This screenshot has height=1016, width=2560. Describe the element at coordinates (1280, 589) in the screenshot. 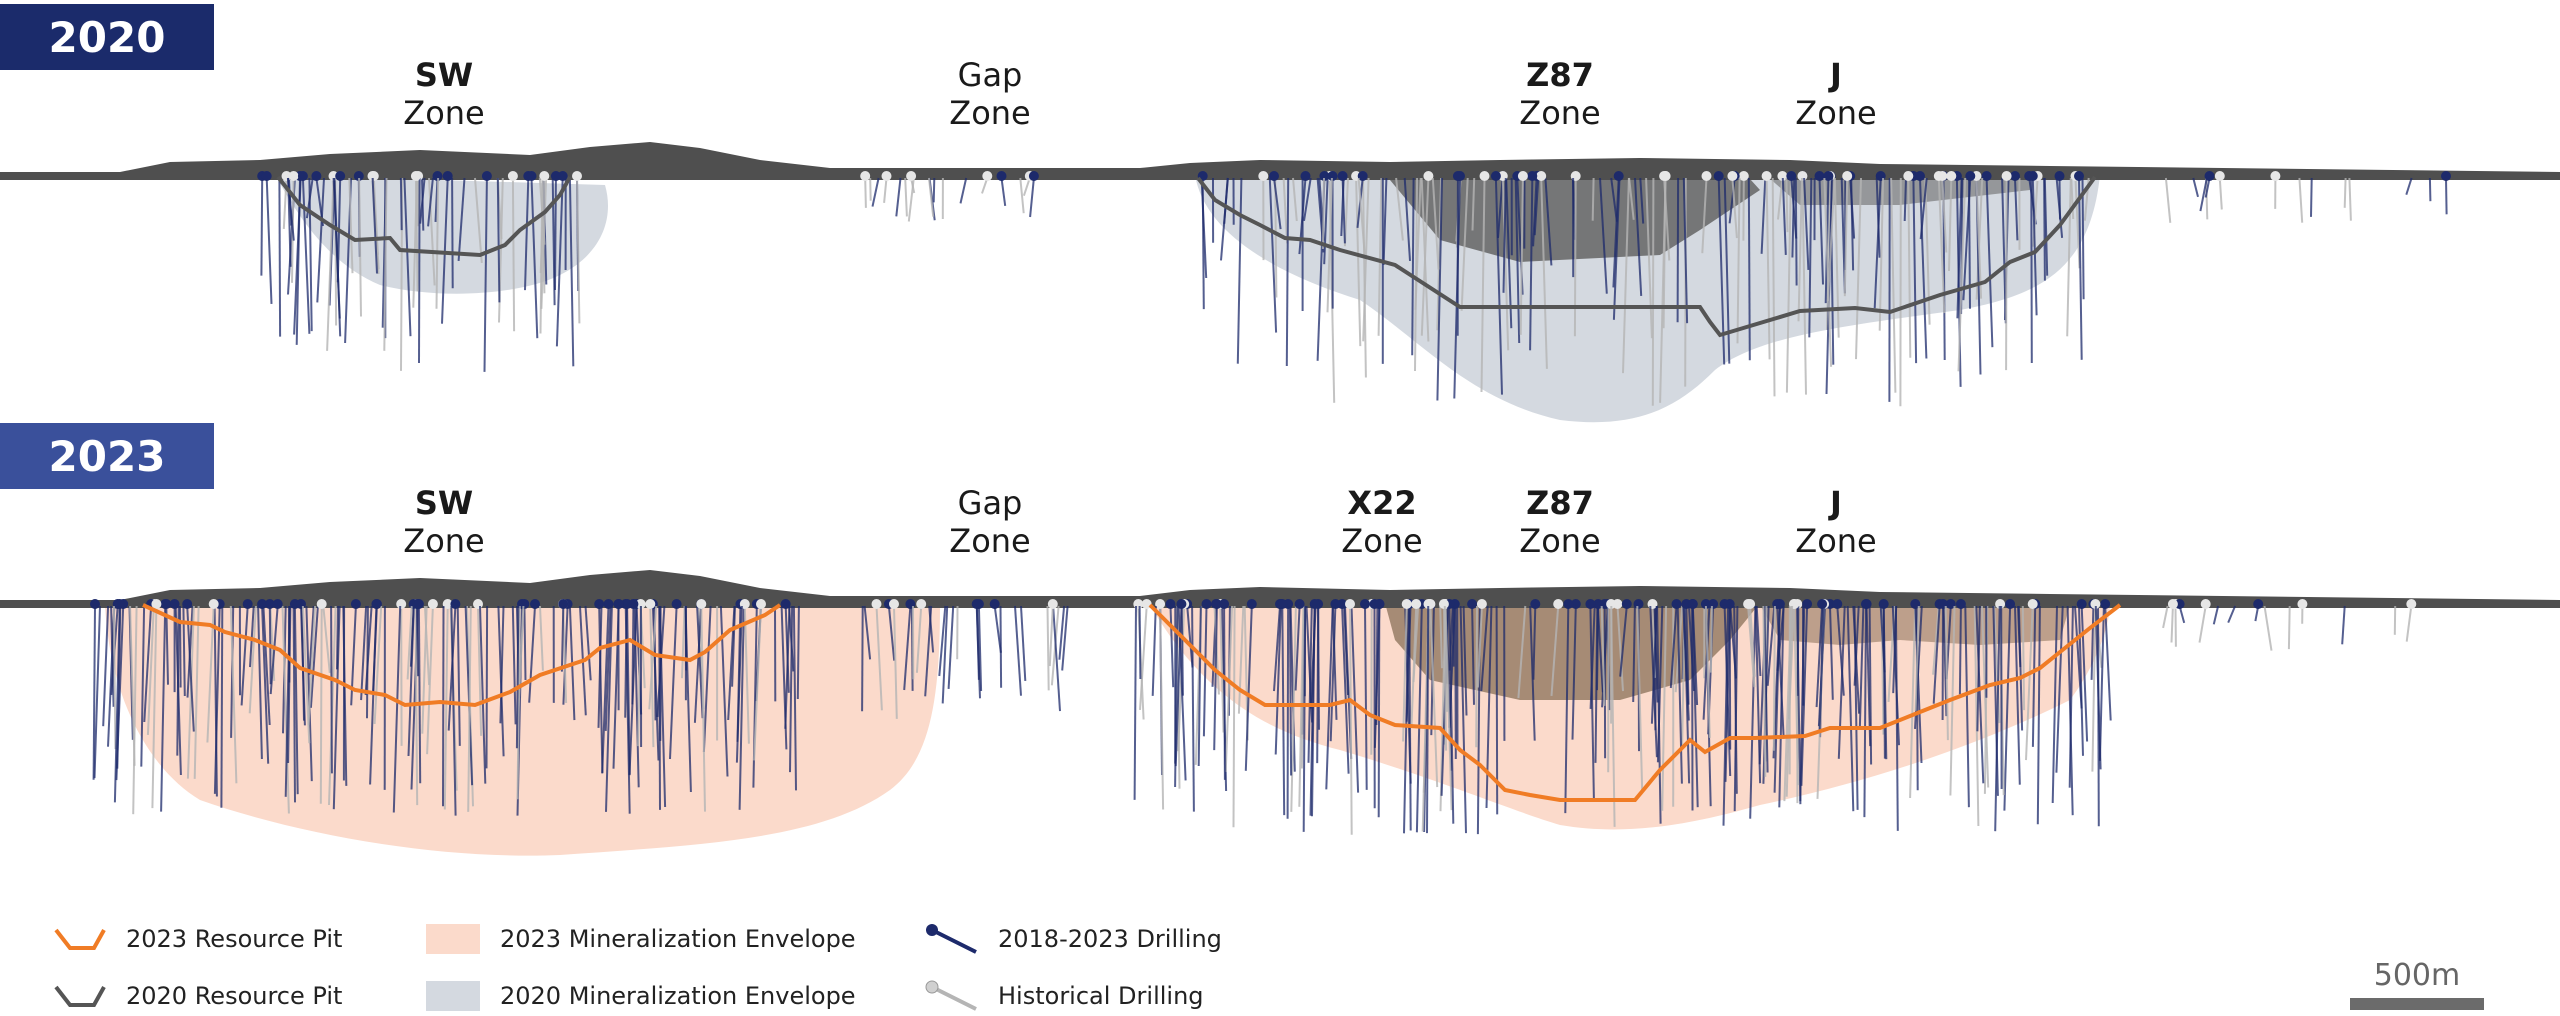

I see `surface-2023` at that location.